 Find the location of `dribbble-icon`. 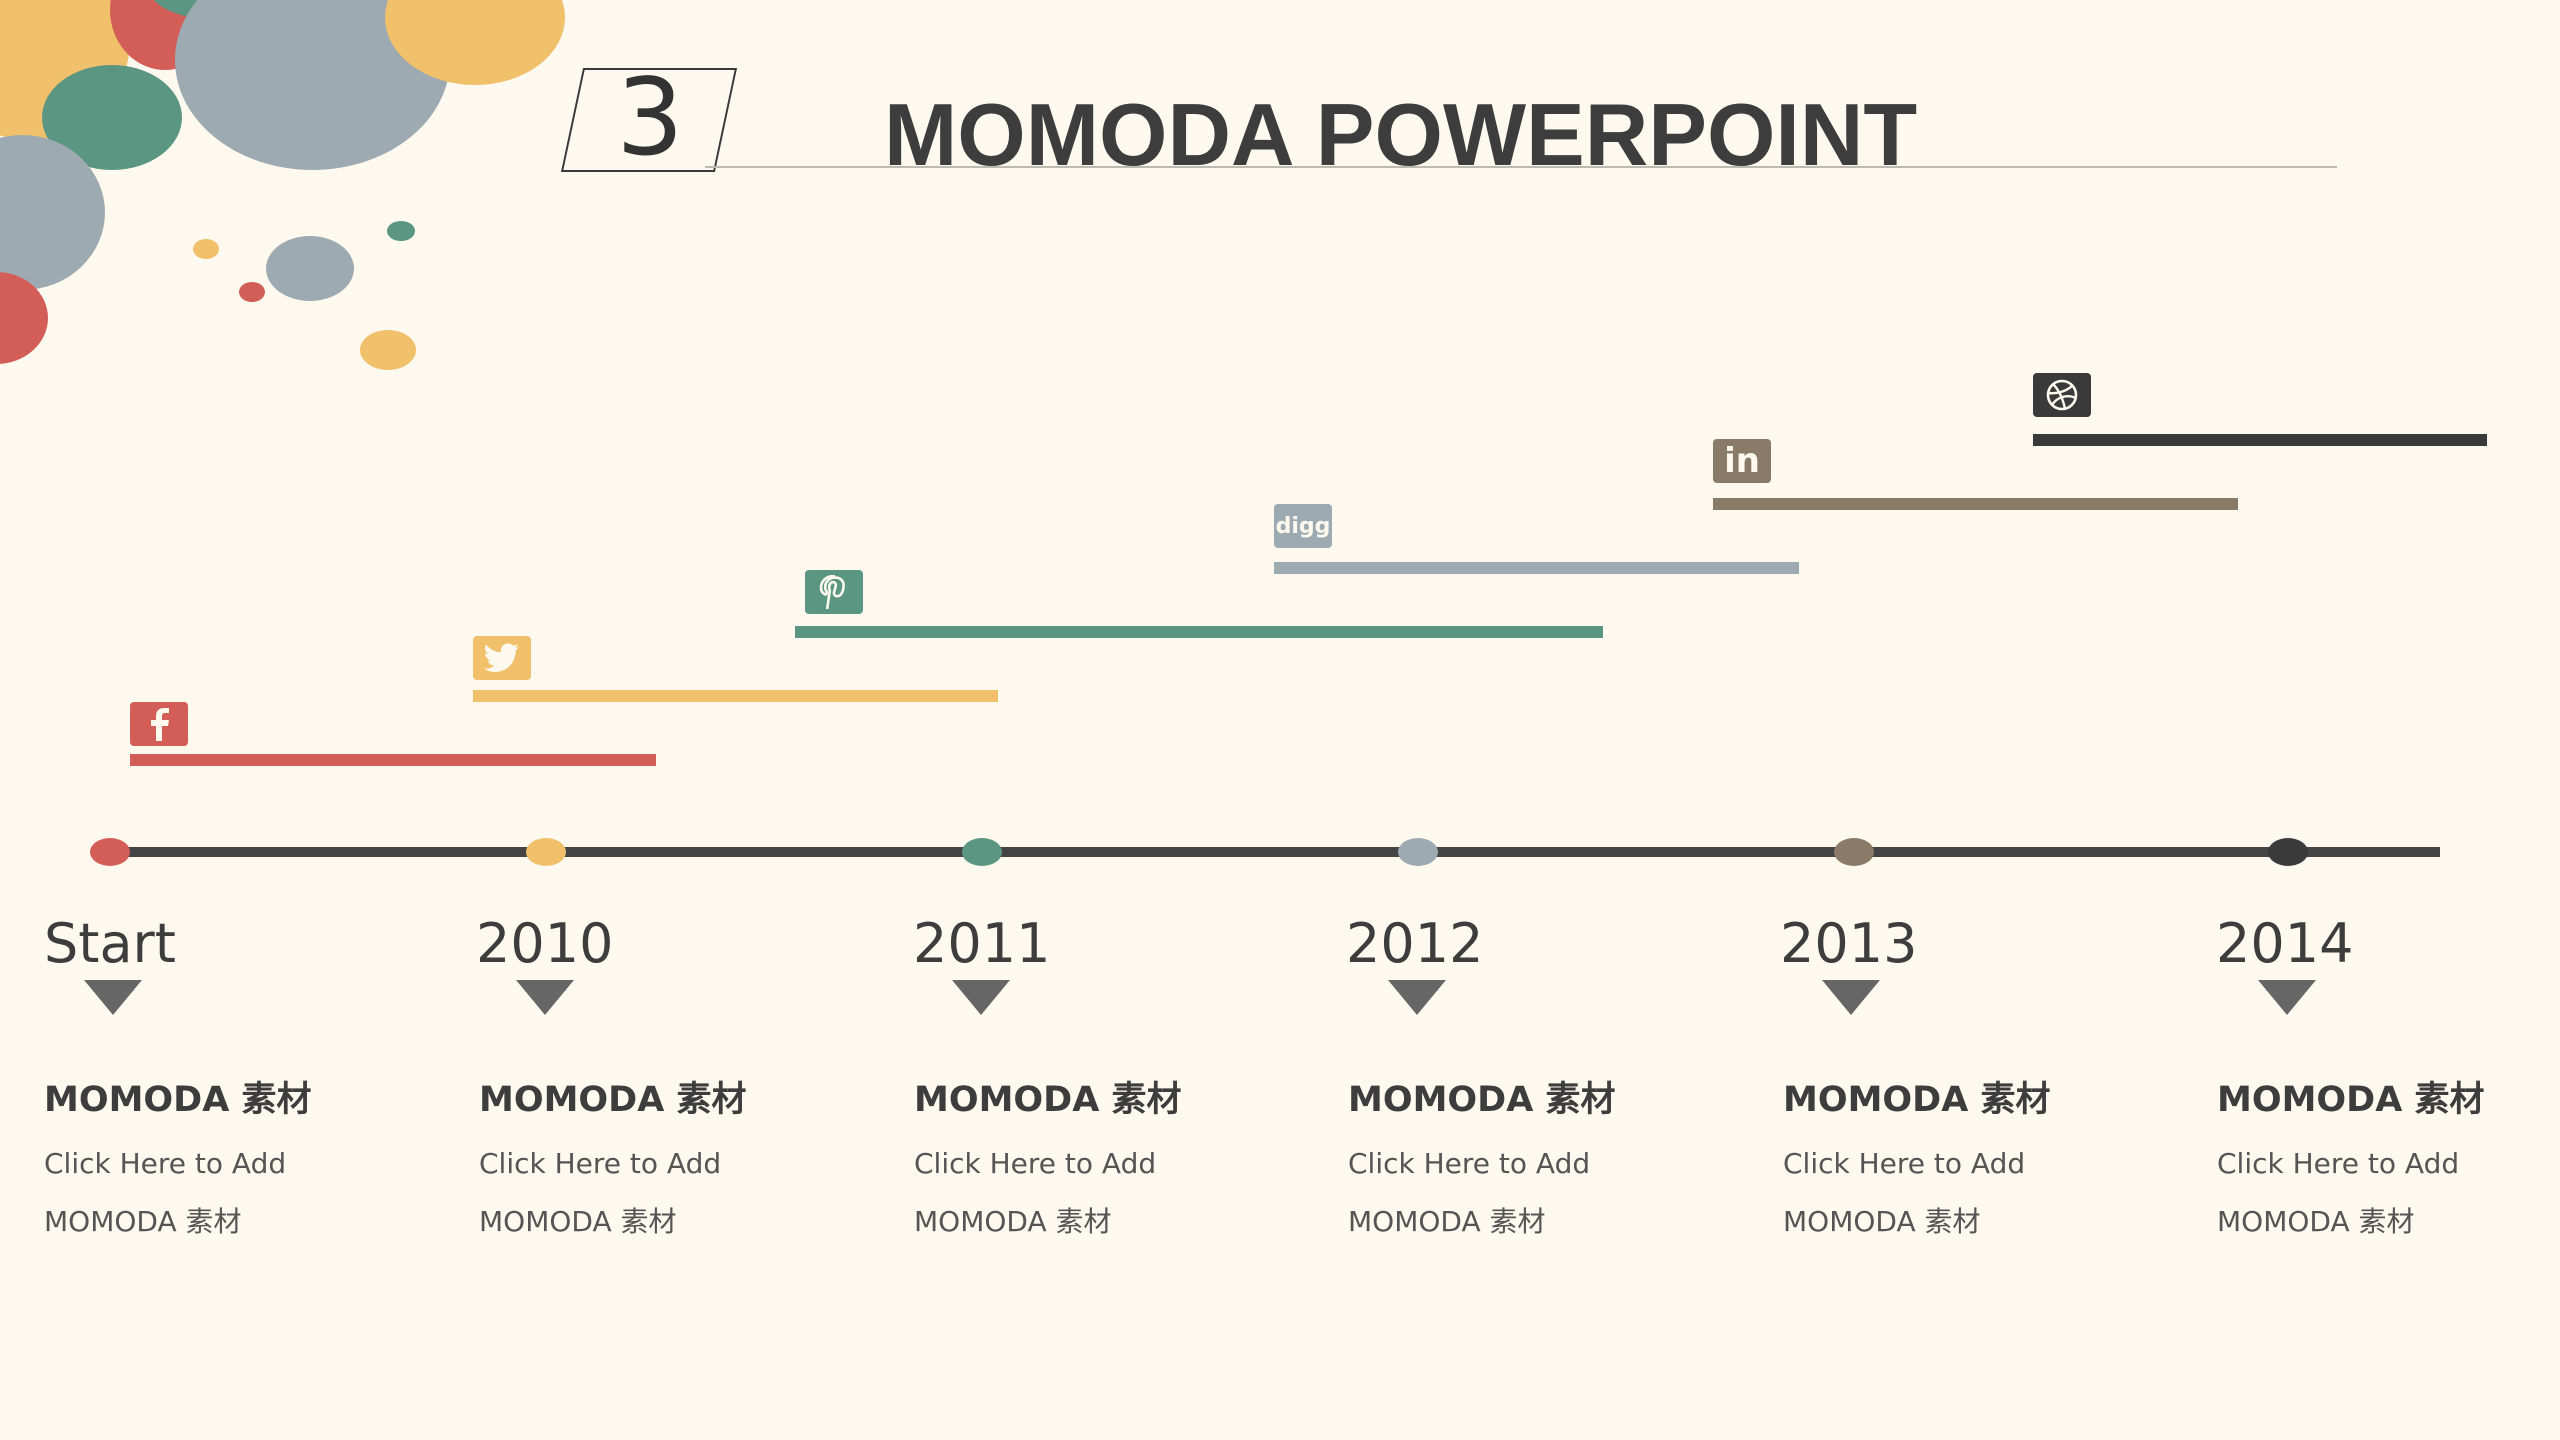

dribbble-icon is located at coordinates (2062, 395).